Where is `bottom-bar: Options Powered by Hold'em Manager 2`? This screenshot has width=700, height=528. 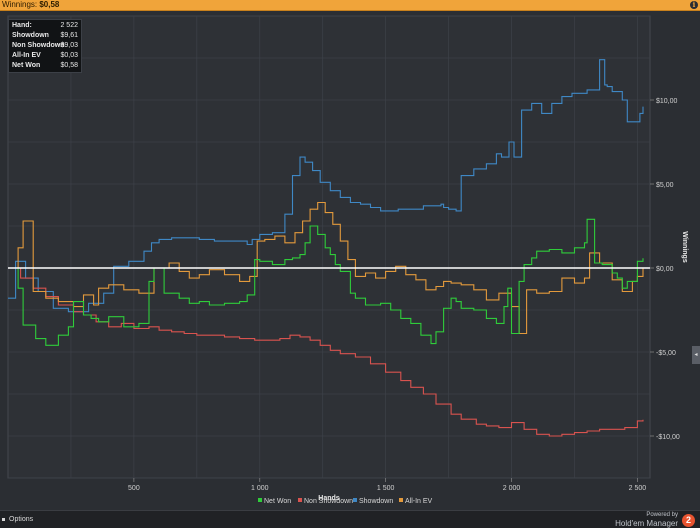
bottom-bar: Options Powered by Hold'em Manager 2 is located at coordinates (350, 519).